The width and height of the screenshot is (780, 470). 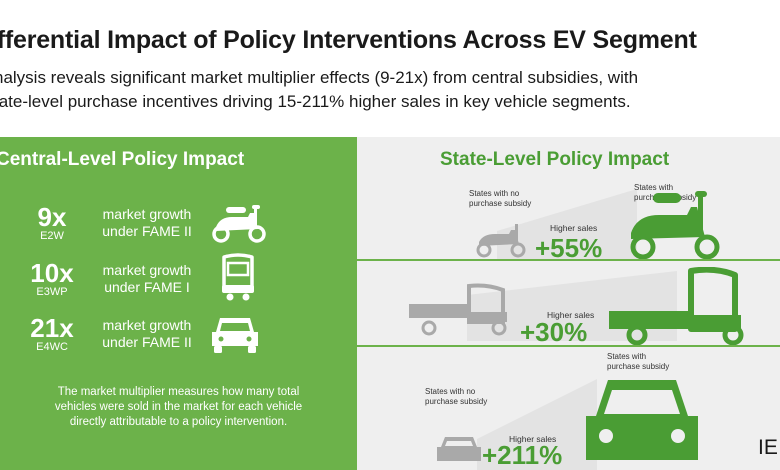 I want to click on stat-row-e3wp: 10x E3WP market growth under FAME I, so click(x=178, y=284).